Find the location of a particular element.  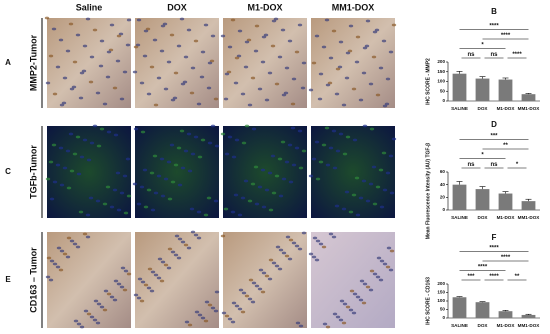

row-label: TGFb-Tumor is located at coordinates (33, 172).